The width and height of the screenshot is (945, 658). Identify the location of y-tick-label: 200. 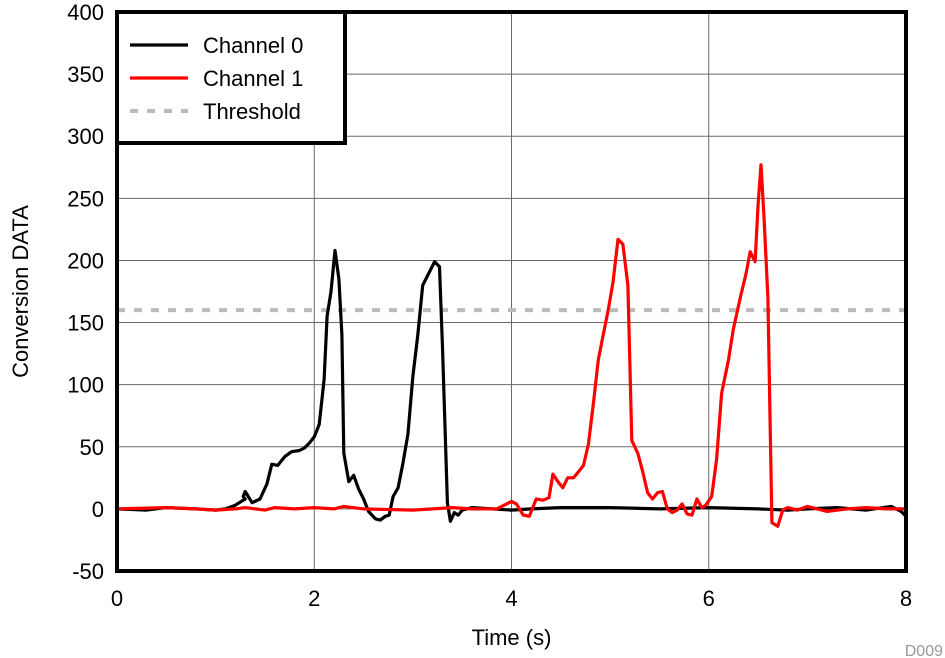
(85, 260).